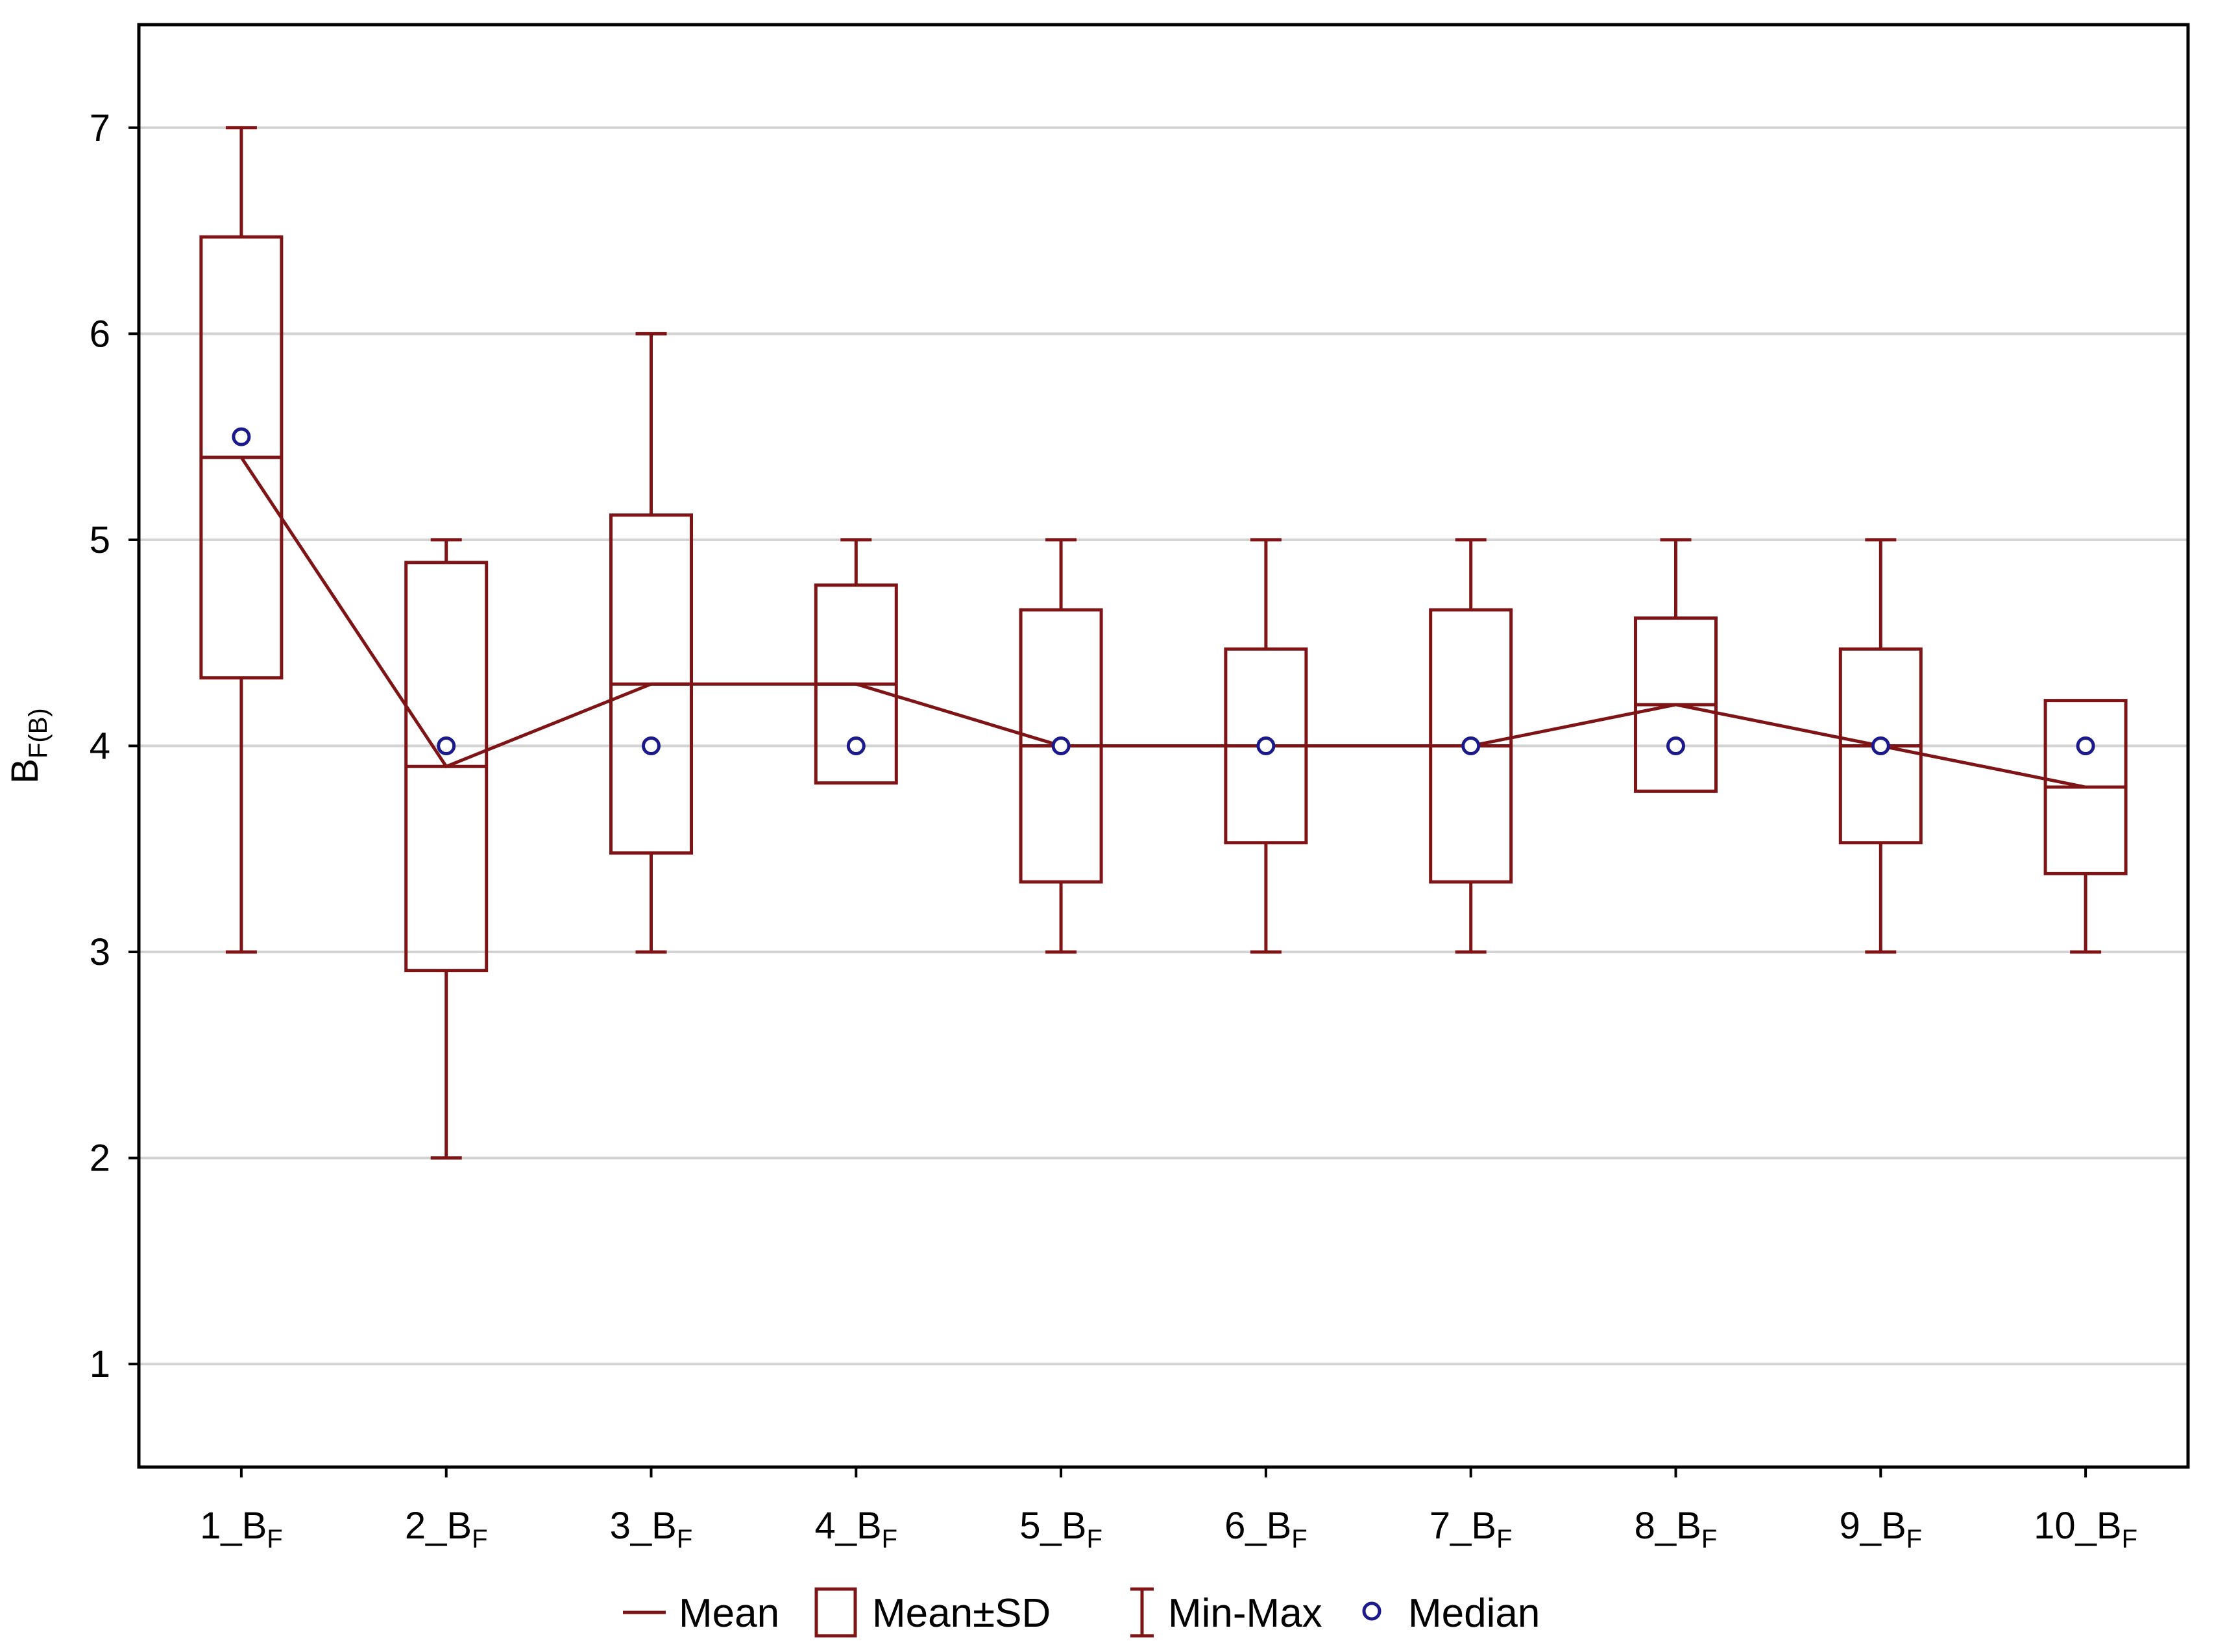 Image resolution: width=2214 pixels, height=1652 pixels. Describe the element at coordinates (1257, 1526) in the screenshot. I see `x-tick-label-main: 6_B` at that location.